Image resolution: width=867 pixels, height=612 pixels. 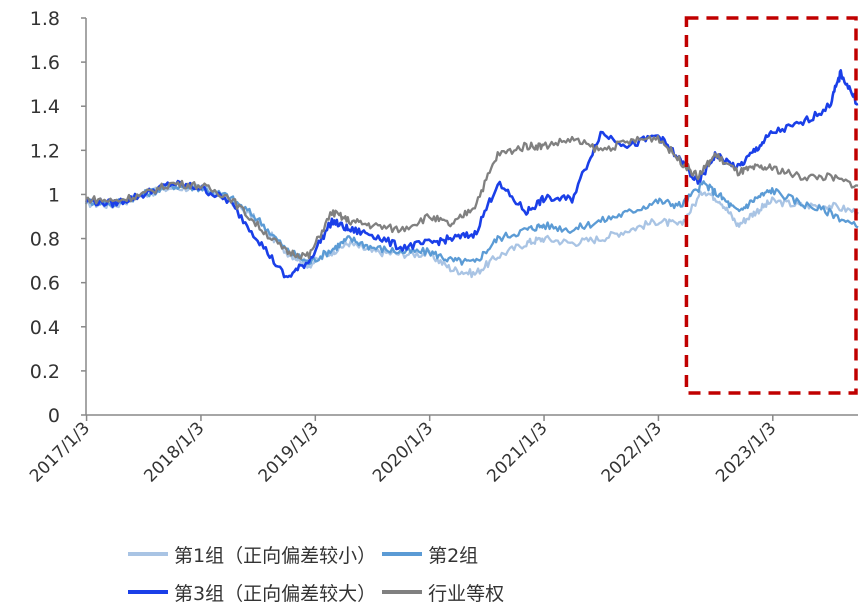 I want to click on legend-swatch-group1, so click(x=148, y=554).